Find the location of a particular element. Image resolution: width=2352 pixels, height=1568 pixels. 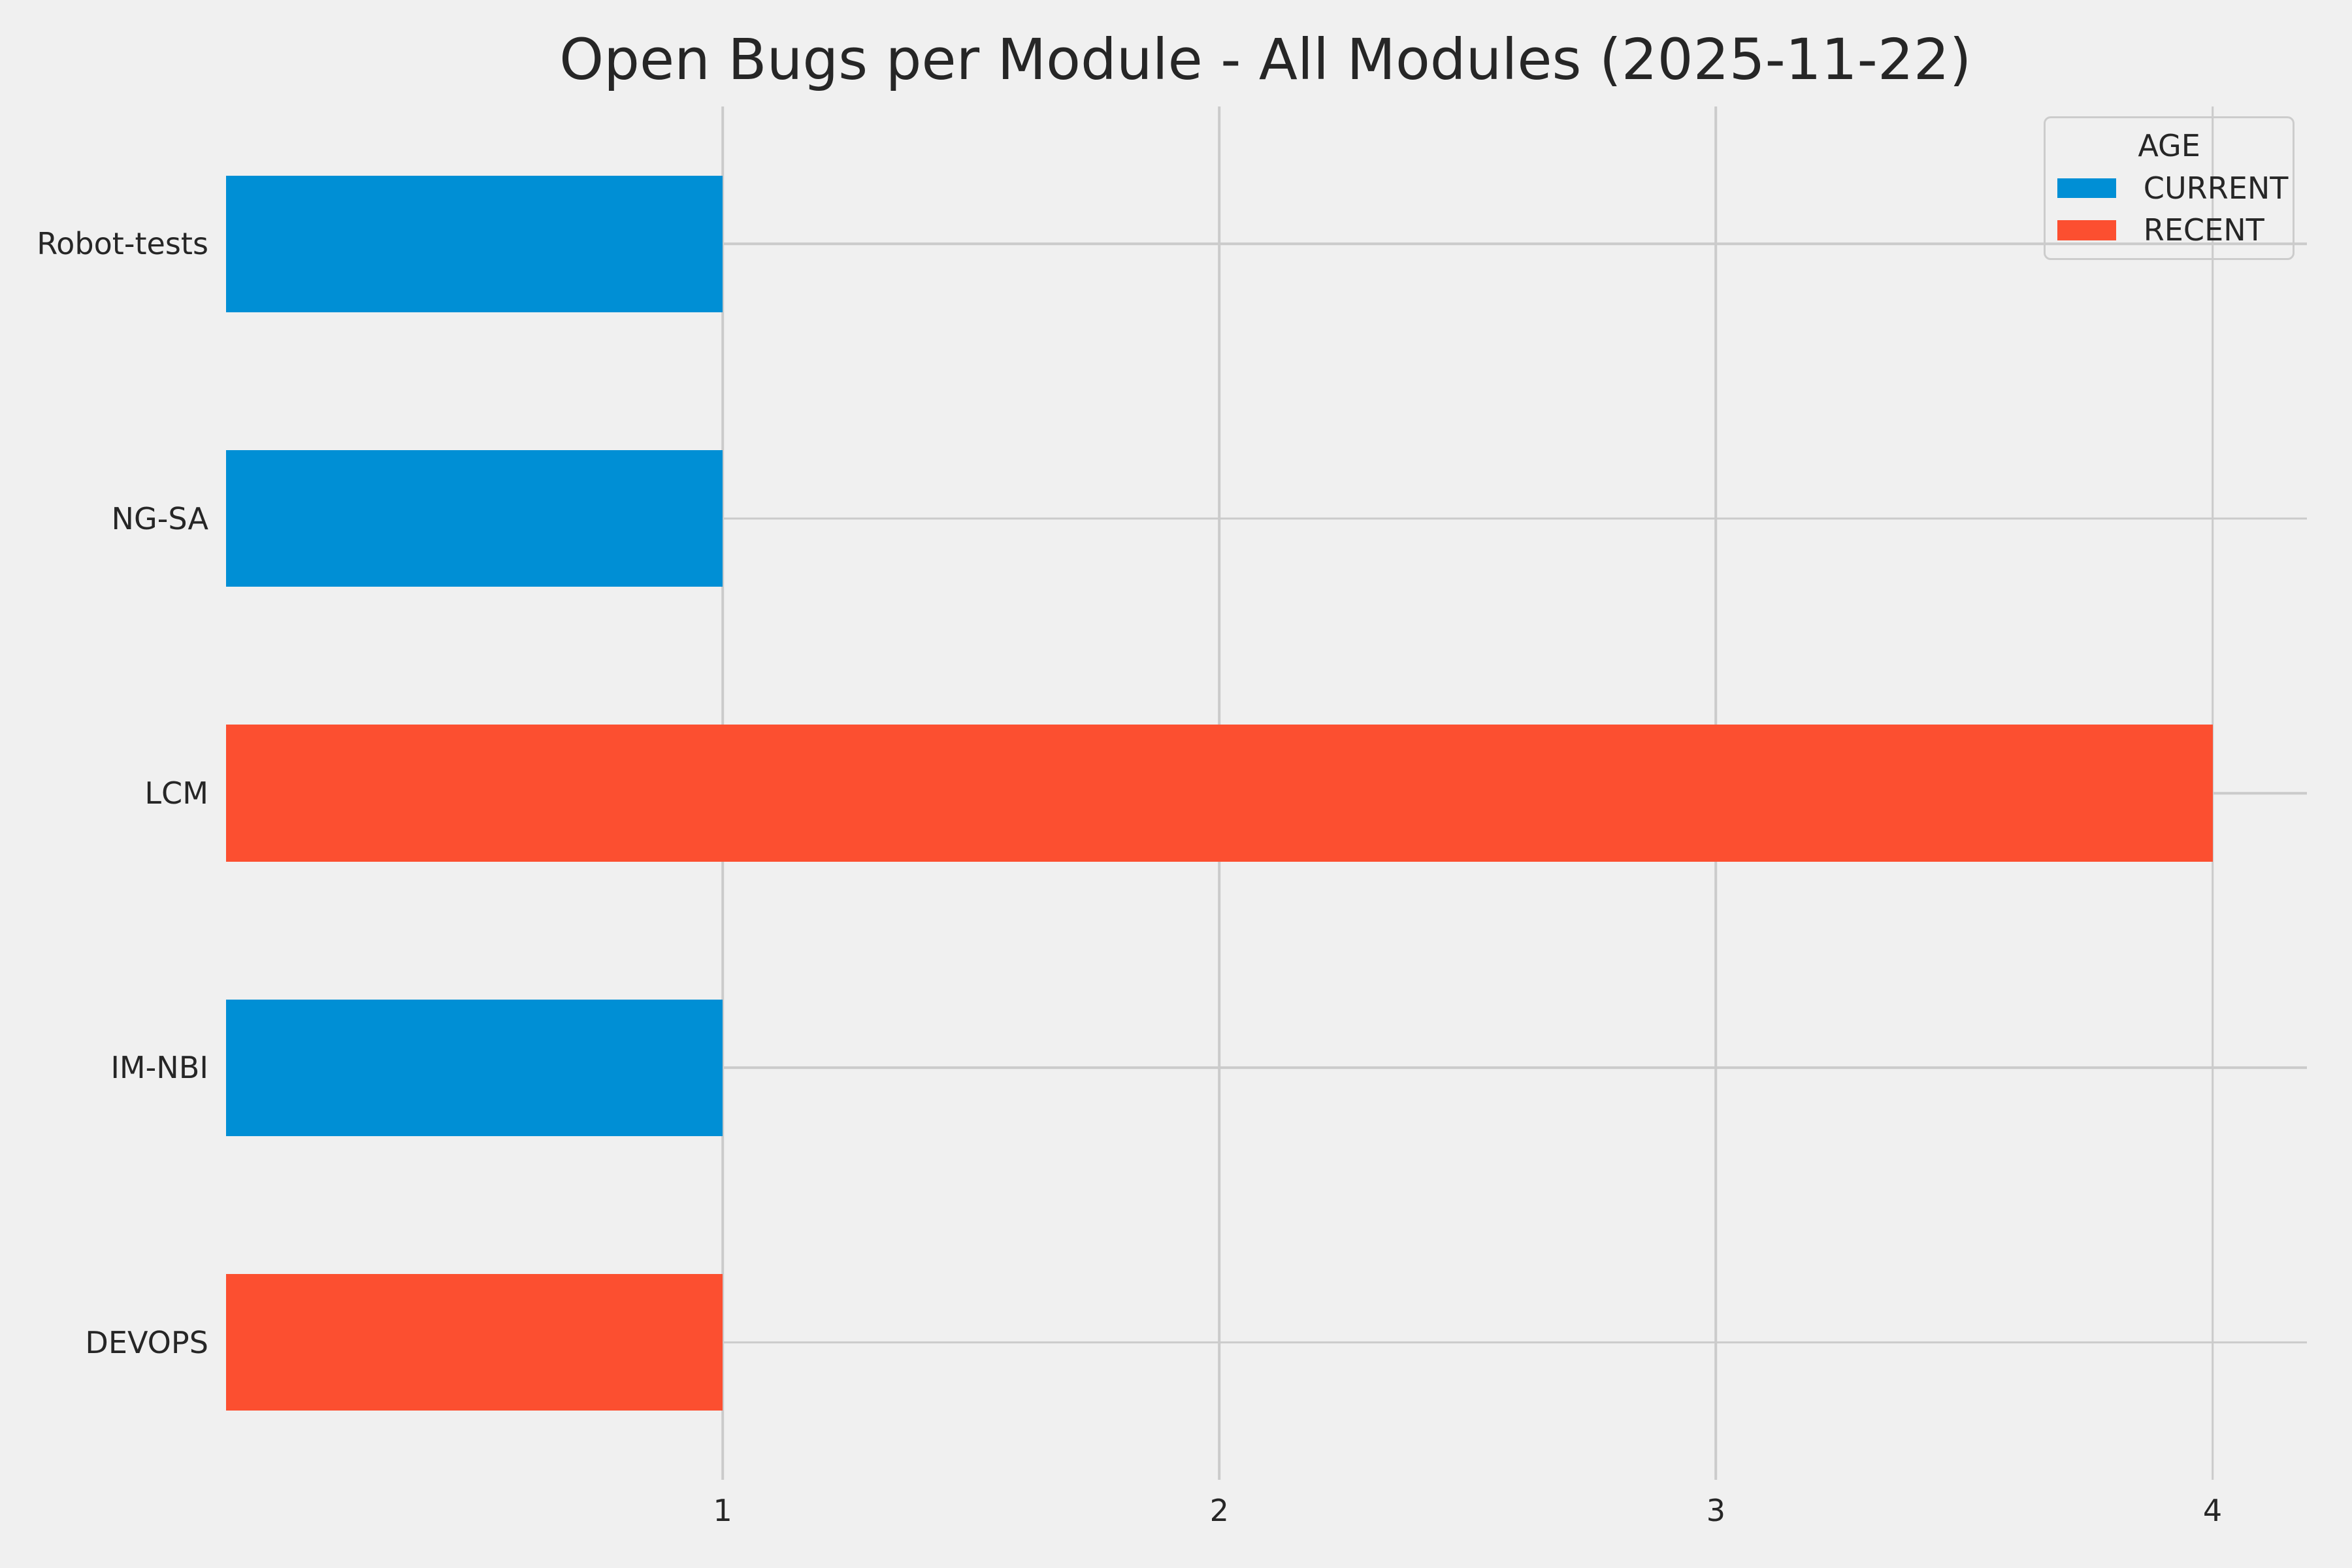

y-tick-label-im-nbi: IM-NBI is located at coordinates (159, 1068).